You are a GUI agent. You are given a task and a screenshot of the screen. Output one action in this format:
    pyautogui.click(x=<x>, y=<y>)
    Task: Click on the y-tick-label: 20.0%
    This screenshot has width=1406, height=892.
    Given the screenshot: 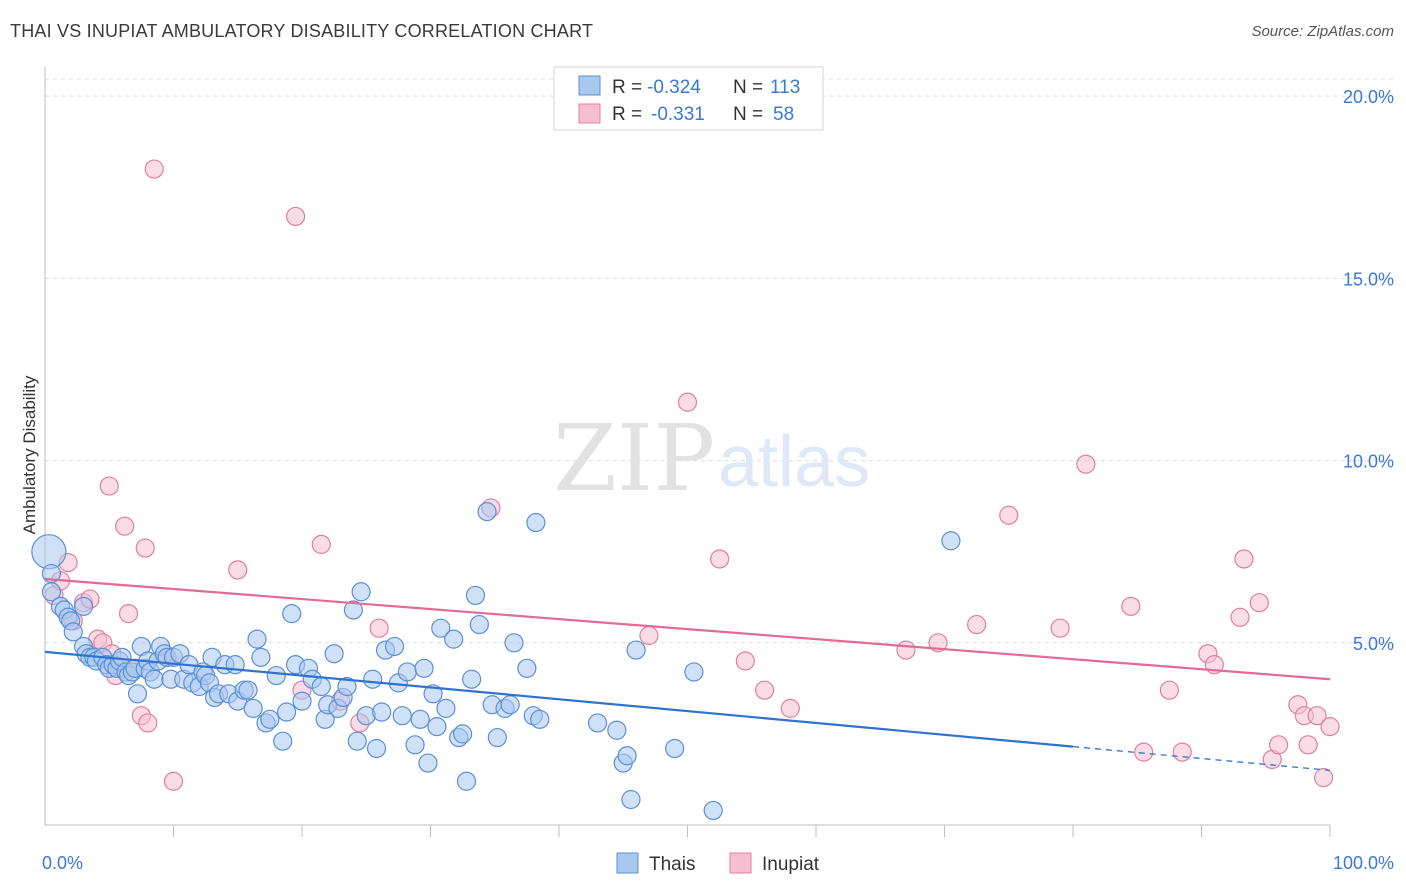 What is the action you would take?
    pyautogui.click(x=1368, y=97)
    